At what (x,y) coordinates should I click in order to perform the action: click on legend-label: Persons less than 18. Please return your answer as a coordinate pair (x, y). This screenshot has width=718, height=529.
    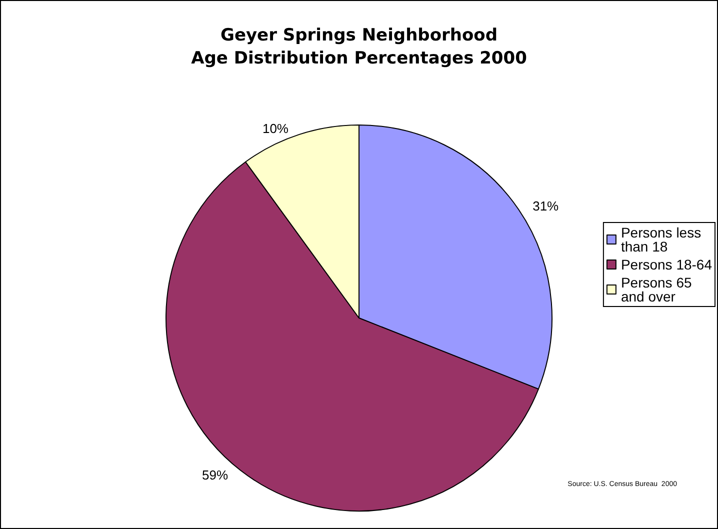
    Looking at the image, I should click on (662, 239).